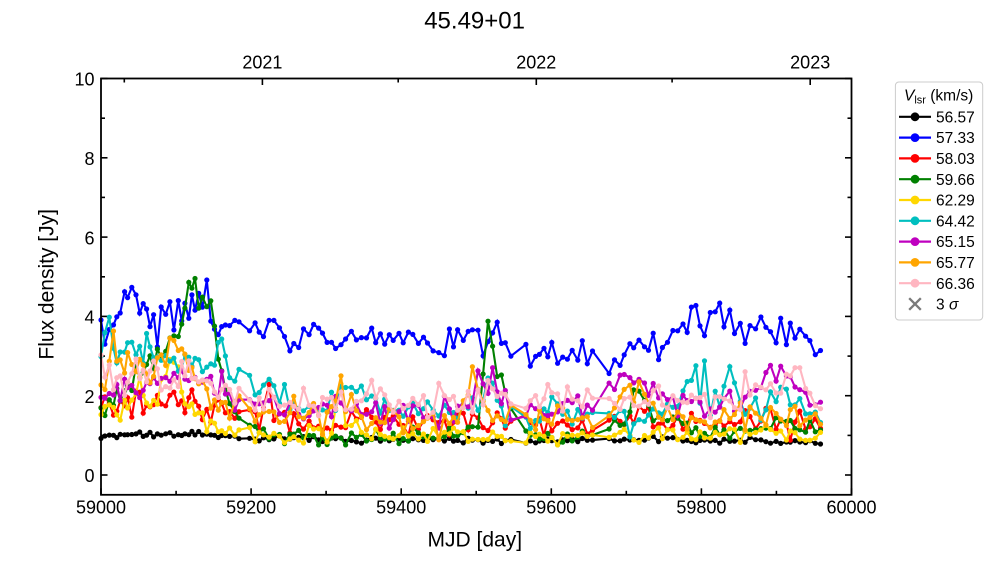  What do you see at coordinates (701, 508) in the screenshot?
I see `svg-text: 59800` at bounding box center [701, 508].